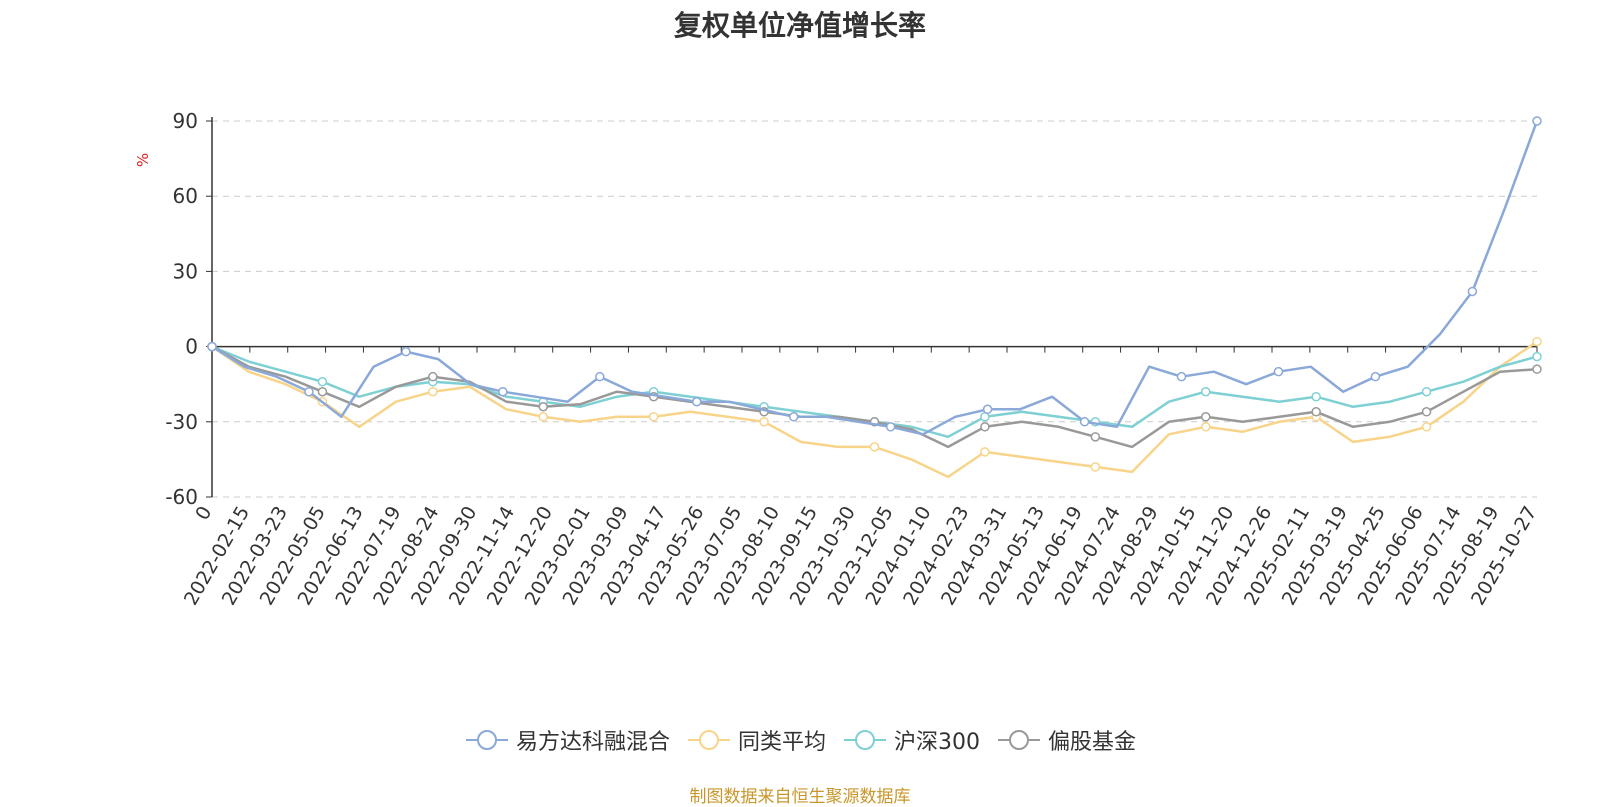 This screenshot has height=807, width=1600. Describe the element at coordinates (874, 409) in the screenshot. I see `series-line` at that location.